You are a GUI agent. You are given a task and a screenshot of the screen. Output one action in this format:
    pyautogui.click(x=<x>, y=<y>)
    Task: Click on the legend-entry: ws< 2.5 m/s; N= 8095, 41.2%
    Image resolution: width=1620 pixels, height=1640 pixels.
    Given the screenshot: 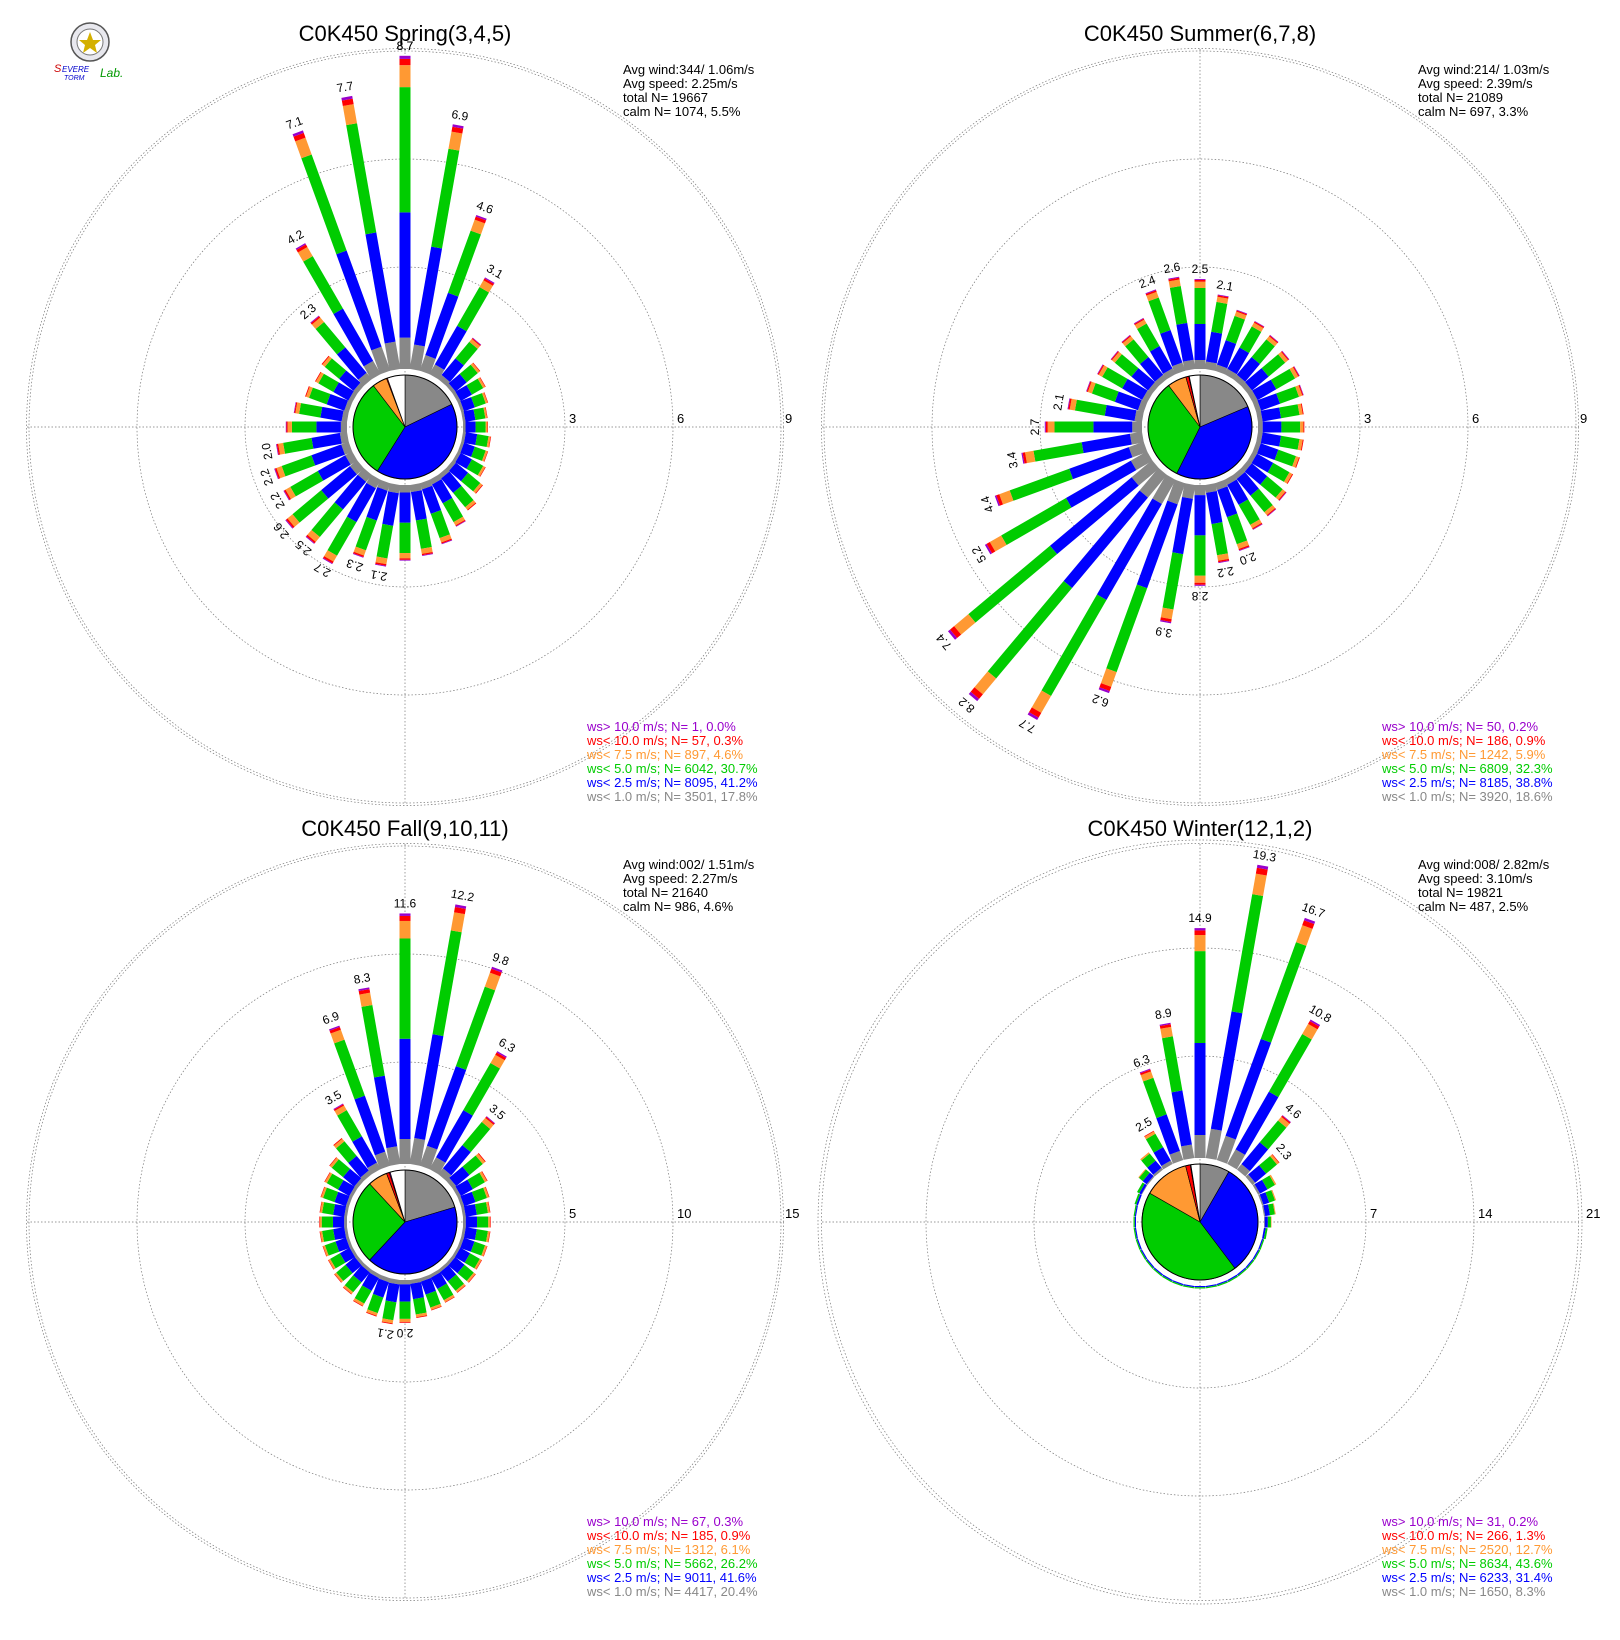 What is the action you would take?
    pyautogui.click(x=672, y=782)
    